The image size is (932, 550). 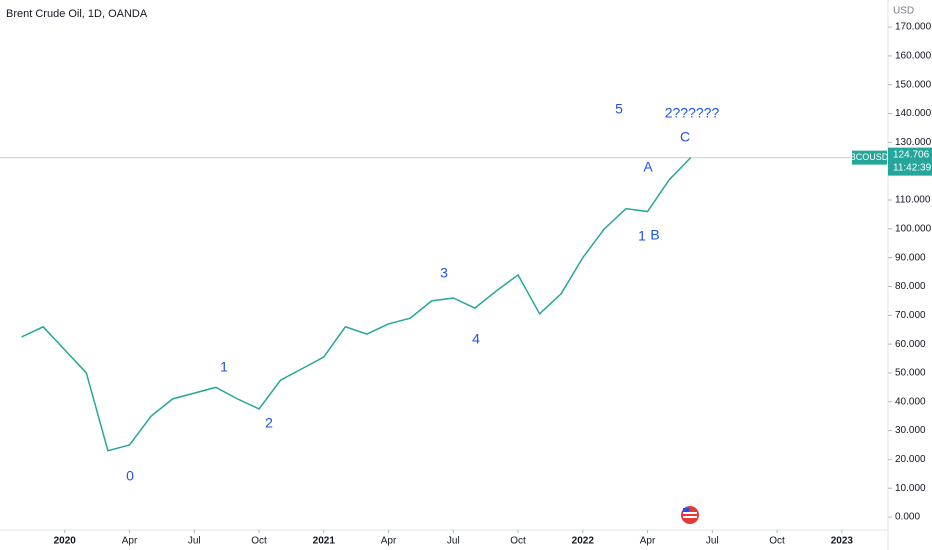 What do you see at coordinates (913, 56) in the screenshot?
I see `y-tick-label: 160.000` at bounding box center [913, 56].